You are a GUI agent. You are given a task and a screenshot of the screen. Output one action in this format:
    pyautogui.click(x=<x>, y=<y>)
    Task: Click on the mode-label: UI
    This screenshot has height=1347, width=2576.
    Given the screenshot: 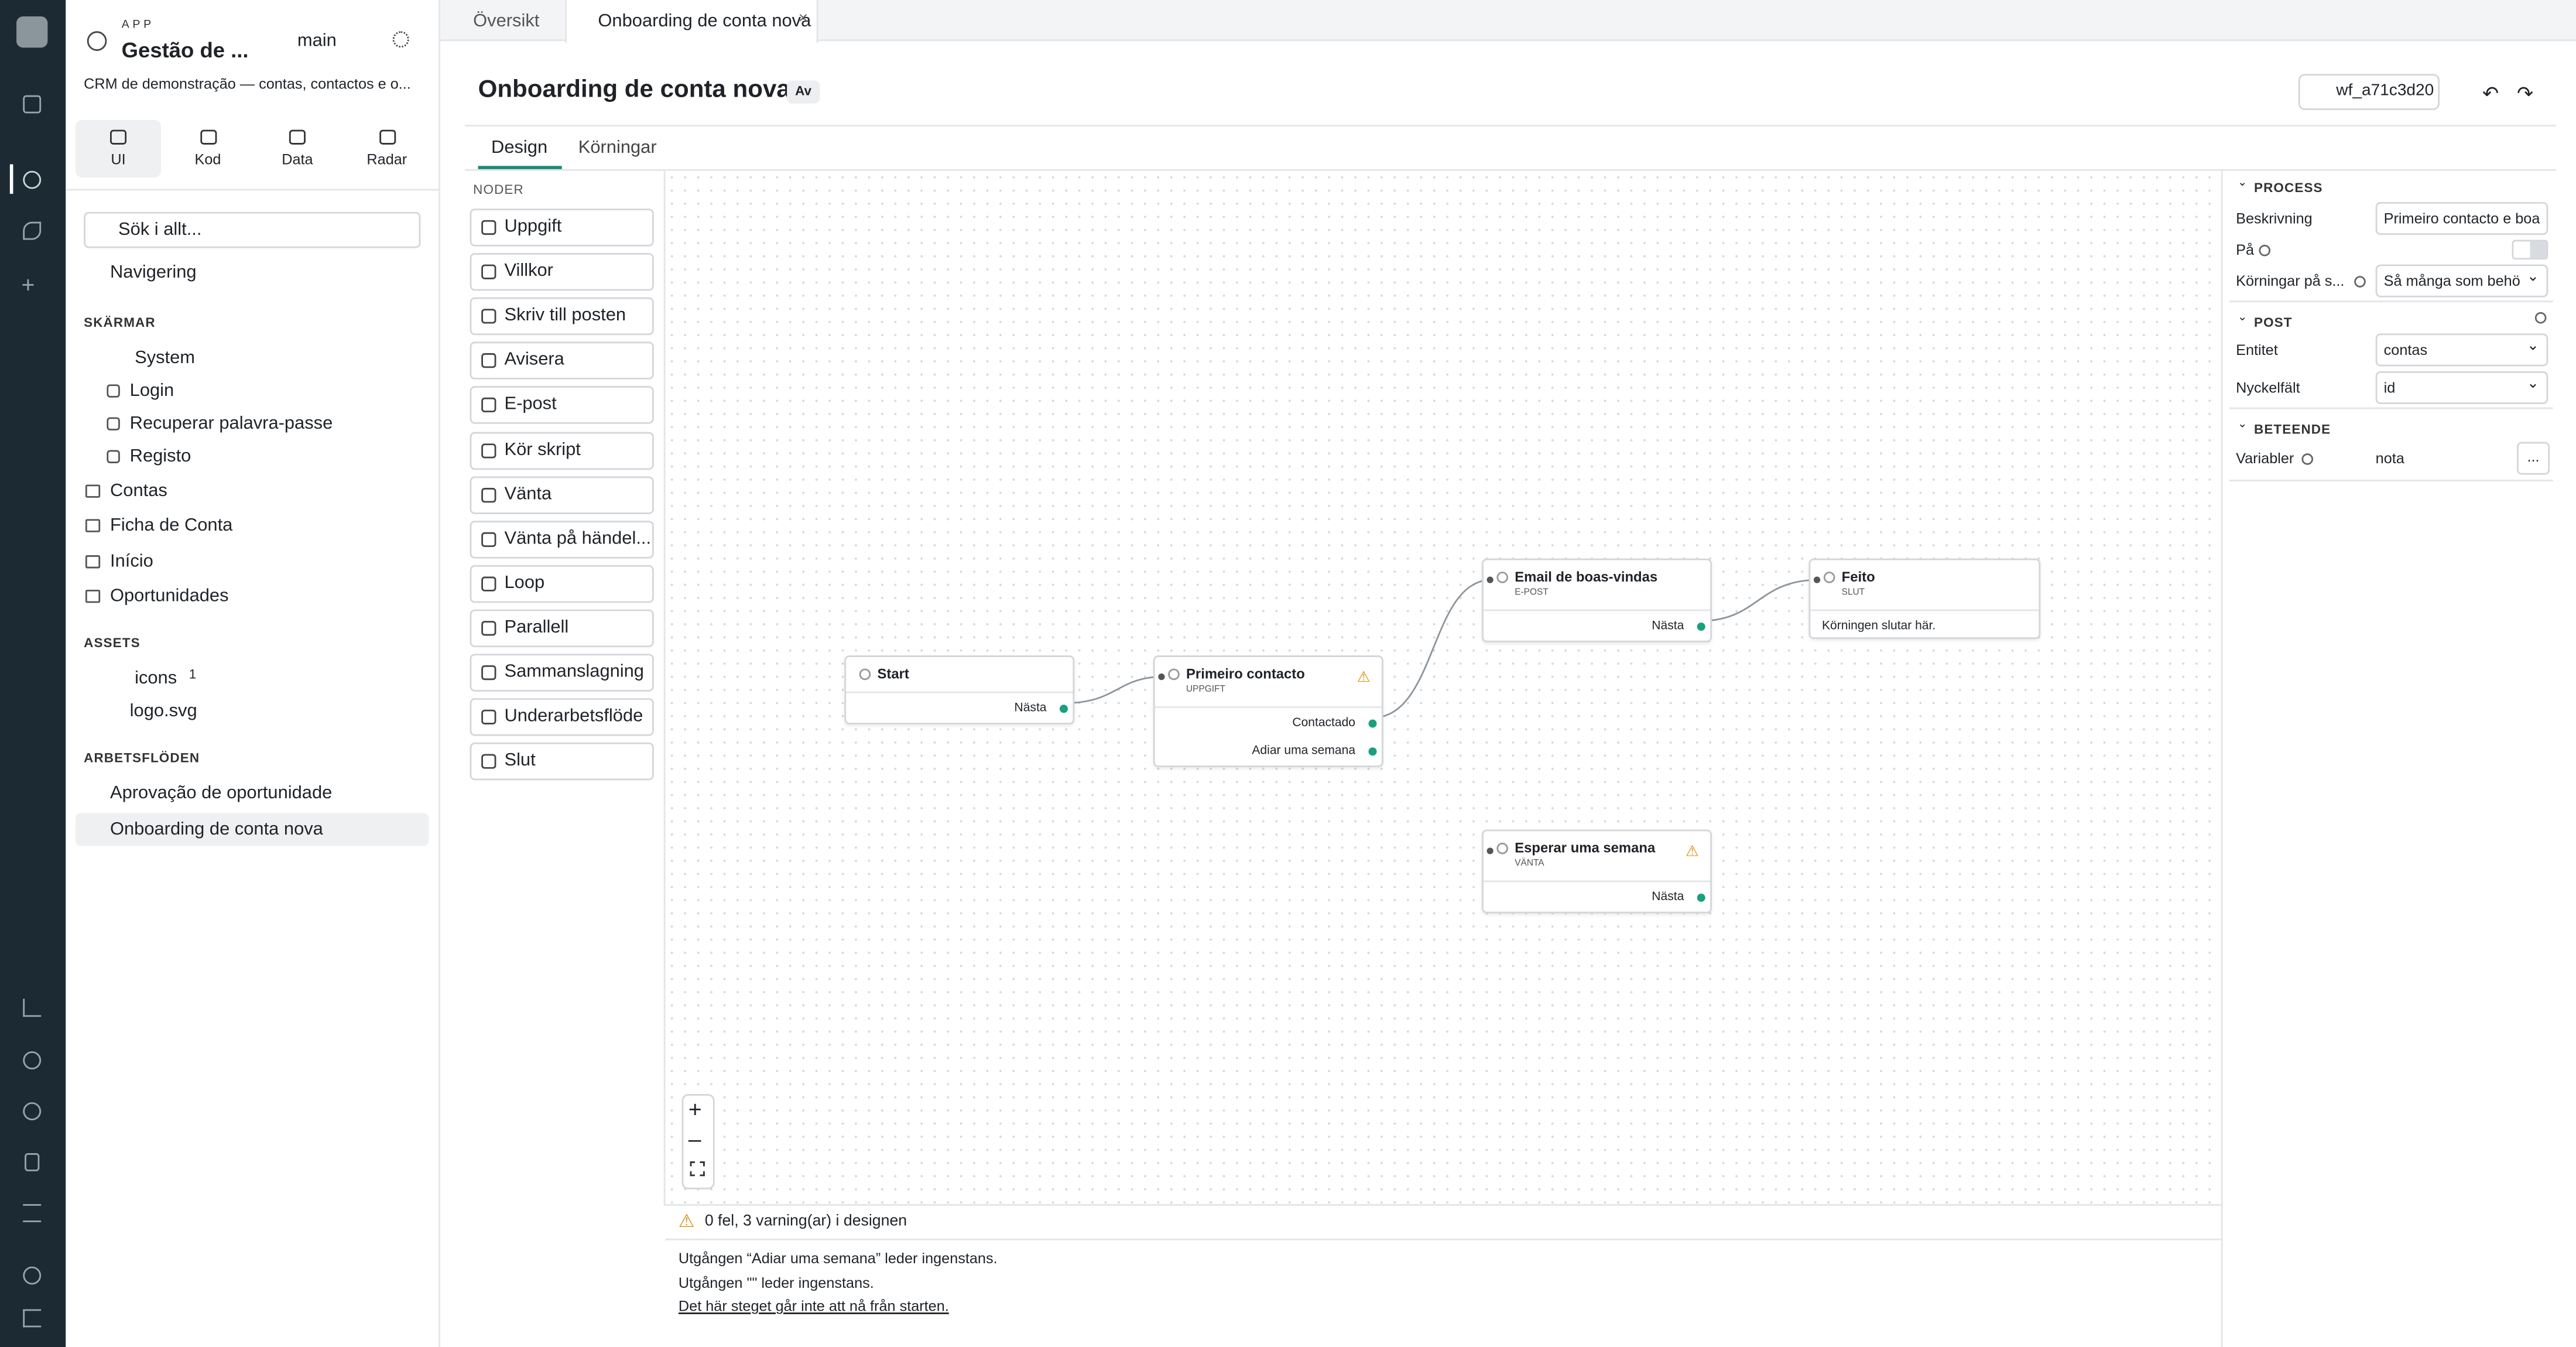 What is the action you would take?
    pyautogui.click(x=118, y=159)
    